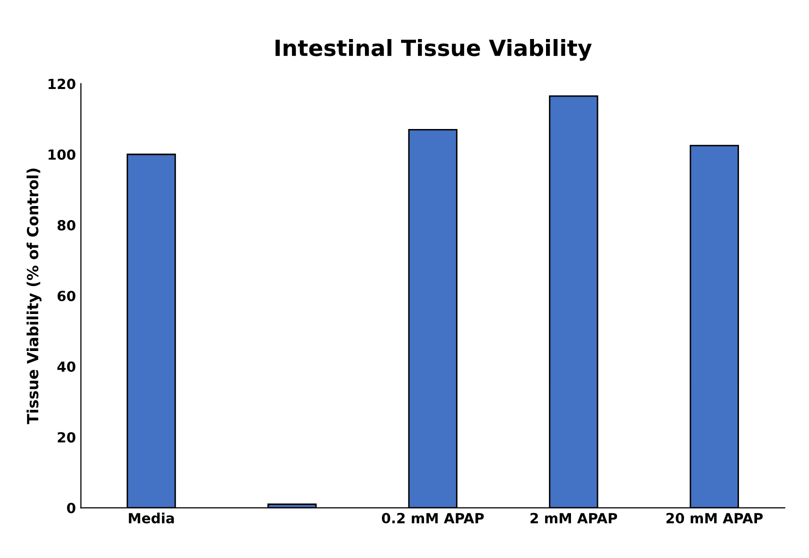 This screenshot has width=809, height=558. Describe the element at coordinates (34, 296) in the screenshot. I see `y-axis-title: Tissue Viability (% of Control)` at that location.